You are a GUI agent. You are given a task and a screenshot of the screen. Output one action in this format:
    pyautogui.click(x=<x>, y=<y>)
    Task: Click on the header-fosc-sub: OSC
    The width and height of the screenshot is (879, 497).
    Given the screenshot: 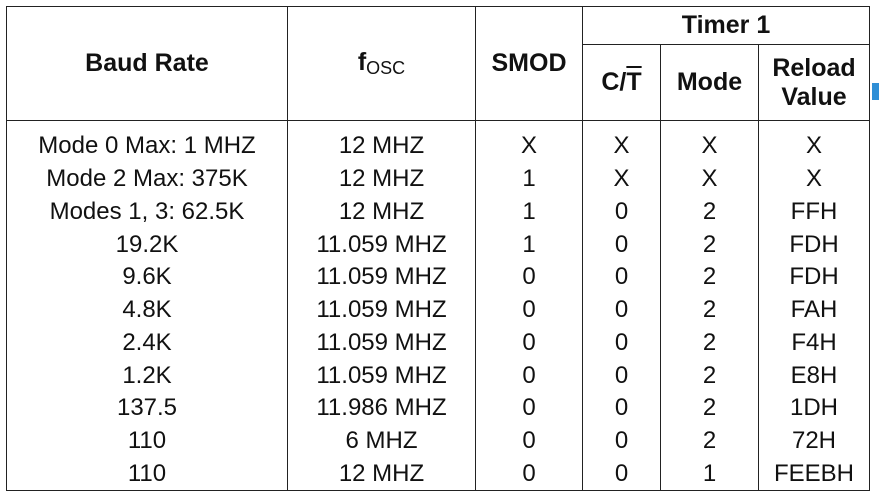 What is the action you would take?
    pyautogui.click(x=386, y=68)
    